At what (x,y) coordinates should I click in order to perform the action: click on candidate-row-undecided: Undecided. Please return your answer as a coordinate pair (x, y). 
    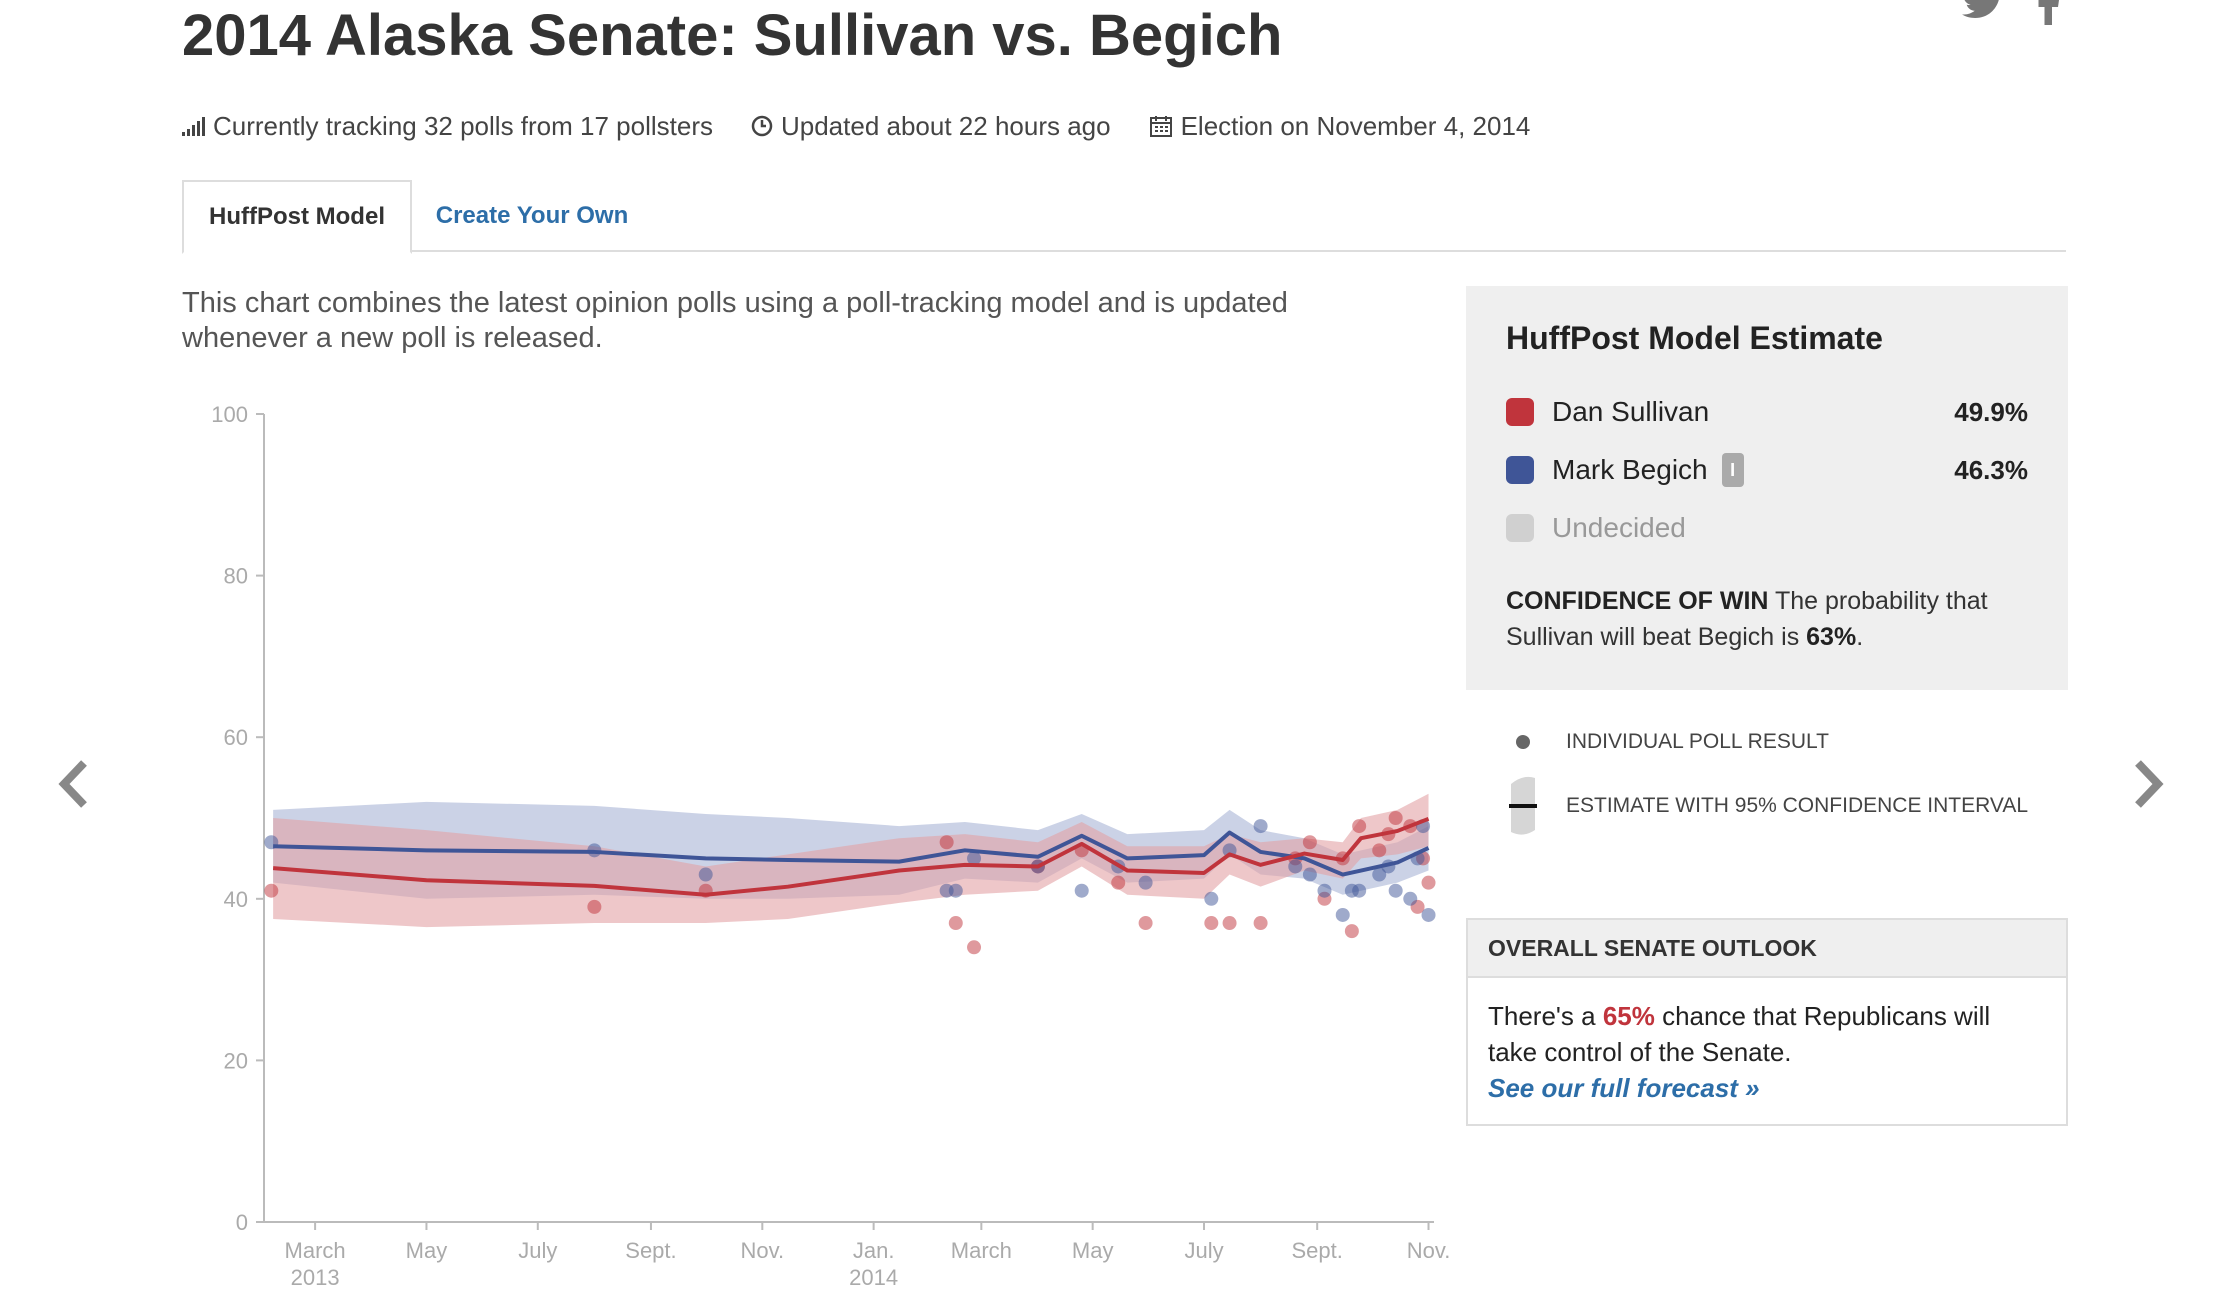
    Looking at the image, I should click on (1767, 528).